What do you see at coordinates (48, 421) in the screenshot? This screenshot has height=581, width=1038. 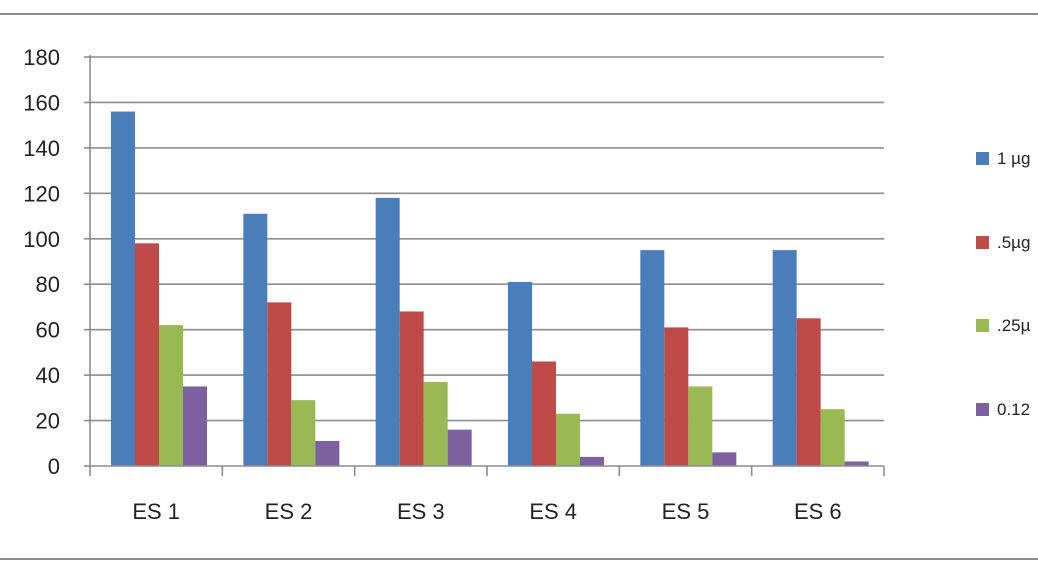 I see `y-tick-label: 20` at bounding box center [48, 421].